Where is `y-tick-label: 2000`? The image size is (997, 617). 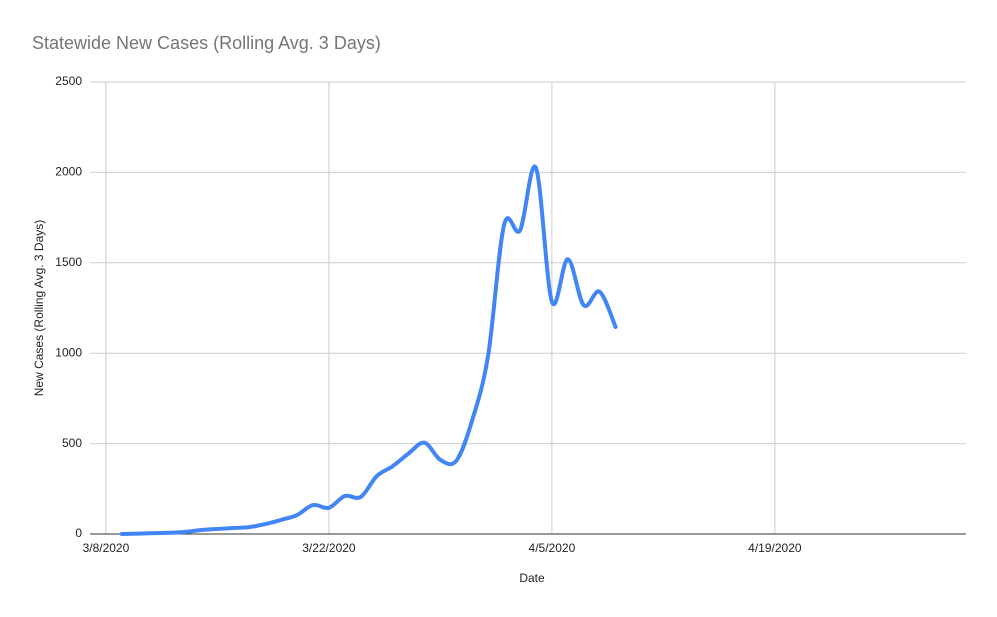 y-tick-label: 2000 is located at coordinates (68, 172).